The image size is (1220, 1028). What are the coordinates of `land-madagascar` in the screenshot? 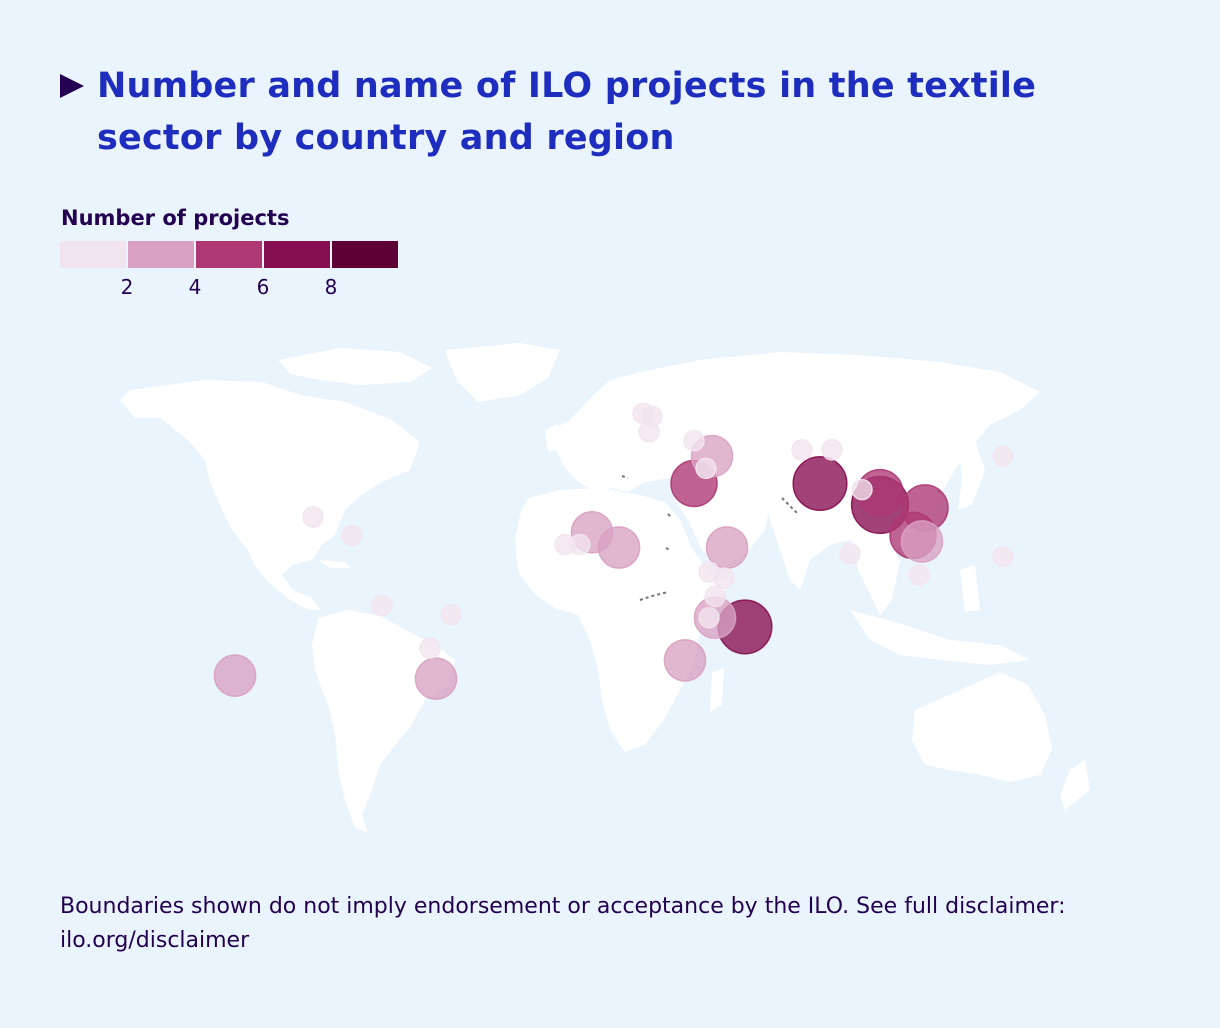 It's located at (717, 690).